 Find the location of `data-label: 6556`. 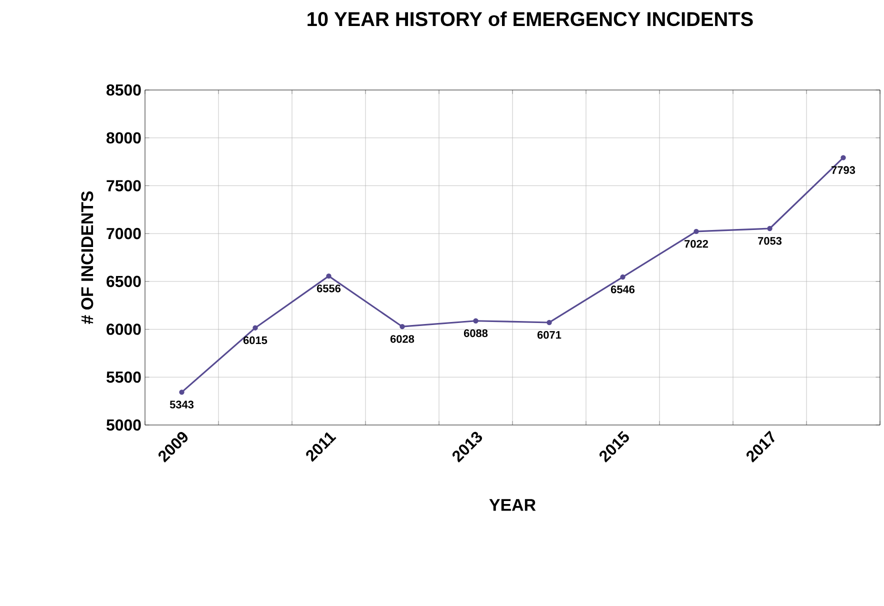

data-label: 6556 is located at coordinates (328, 288).